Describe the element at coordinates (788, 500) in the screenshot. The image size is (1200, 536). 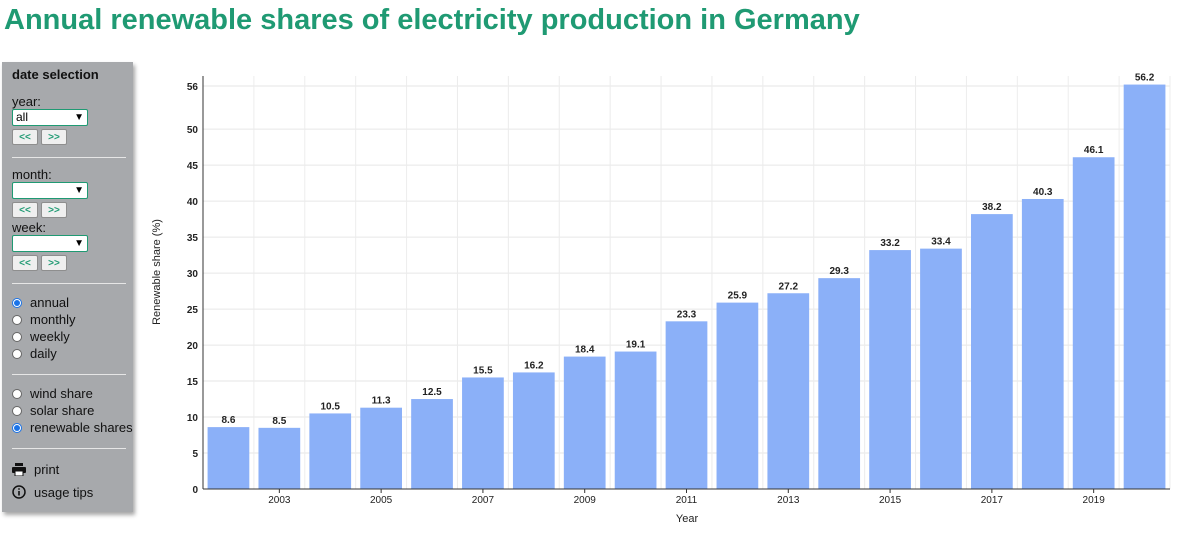
I see `x-tick-label: 2013` at that location.